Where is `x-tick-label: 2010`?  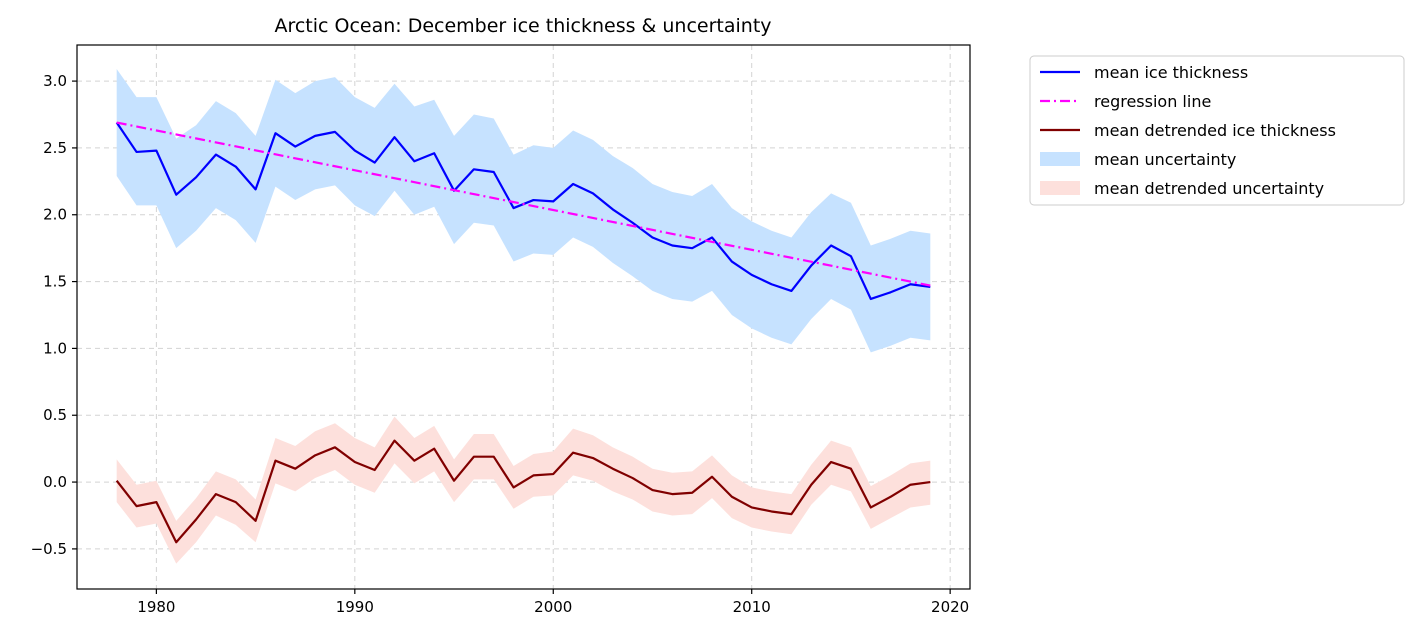 x-tick-label: 2010 is located at coordinates (752, 607).